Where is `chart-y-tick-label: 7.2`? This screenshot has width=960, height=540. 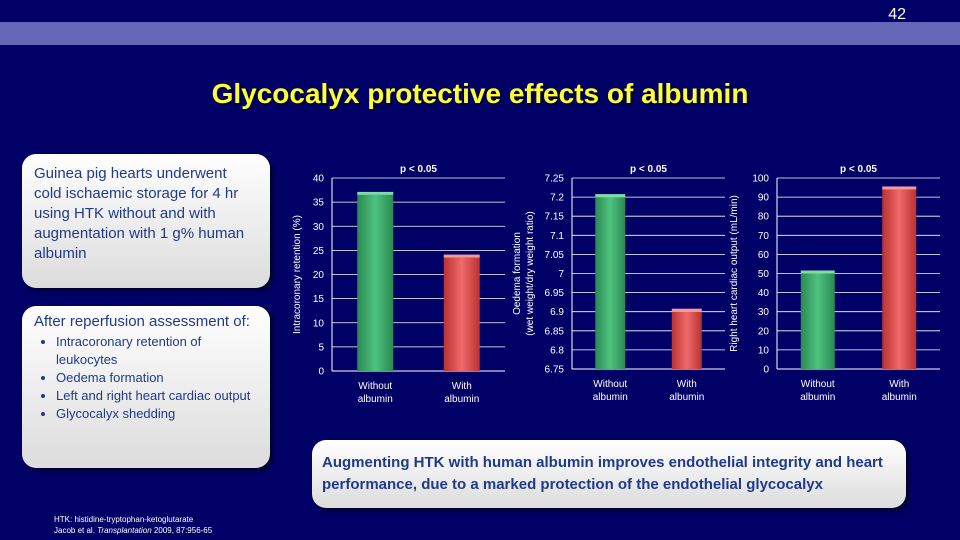
chart-y-tick-label: 7.2 is located at coordinates (557, 198).